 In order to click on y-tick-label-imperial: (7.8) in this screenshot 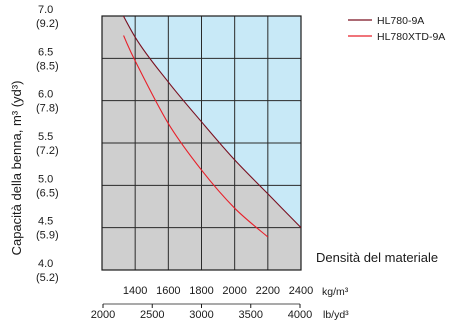, I will do `click(47, 109)`.